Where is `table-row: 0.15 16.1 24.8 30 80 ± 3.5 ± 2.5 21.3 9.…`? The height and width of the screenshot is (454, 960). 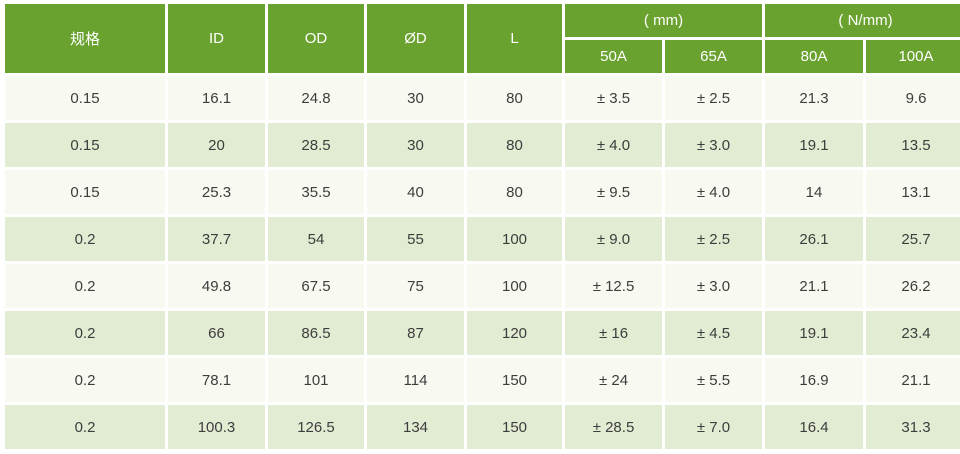
table-row: 0.15 16.1 24.8 30 80 ± 3.5 ± 2.5 21.3 9.… is located at coordinates (482, 98).